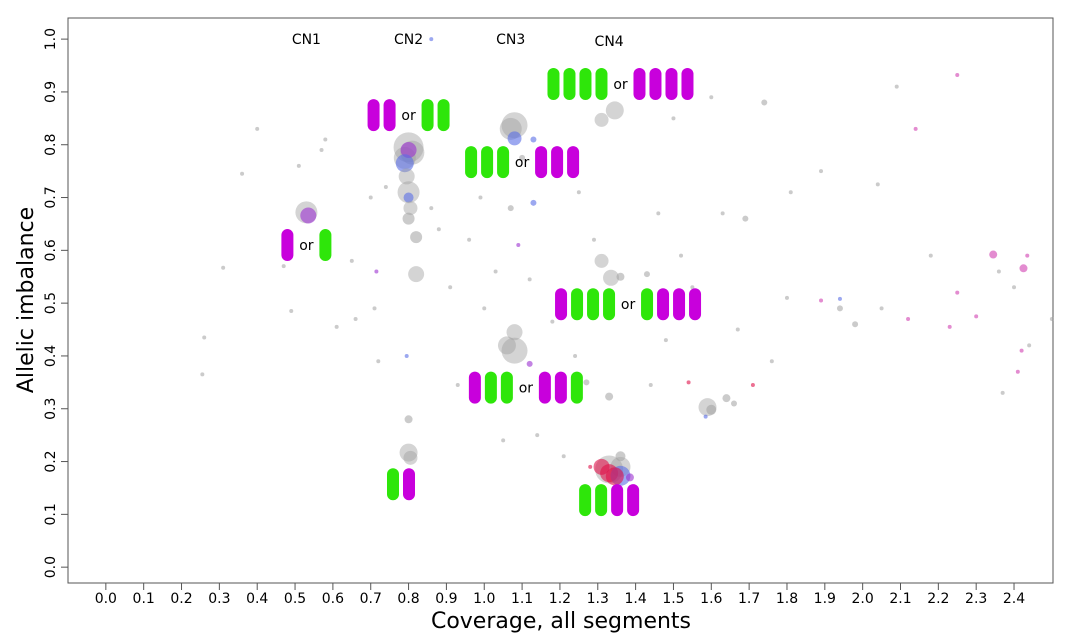 This screenshot has height=636, width=1066. Describe the element at coordinates (26, 300) in the screenshot. I see `y-axis-label: Allelic imbalance` at that location.